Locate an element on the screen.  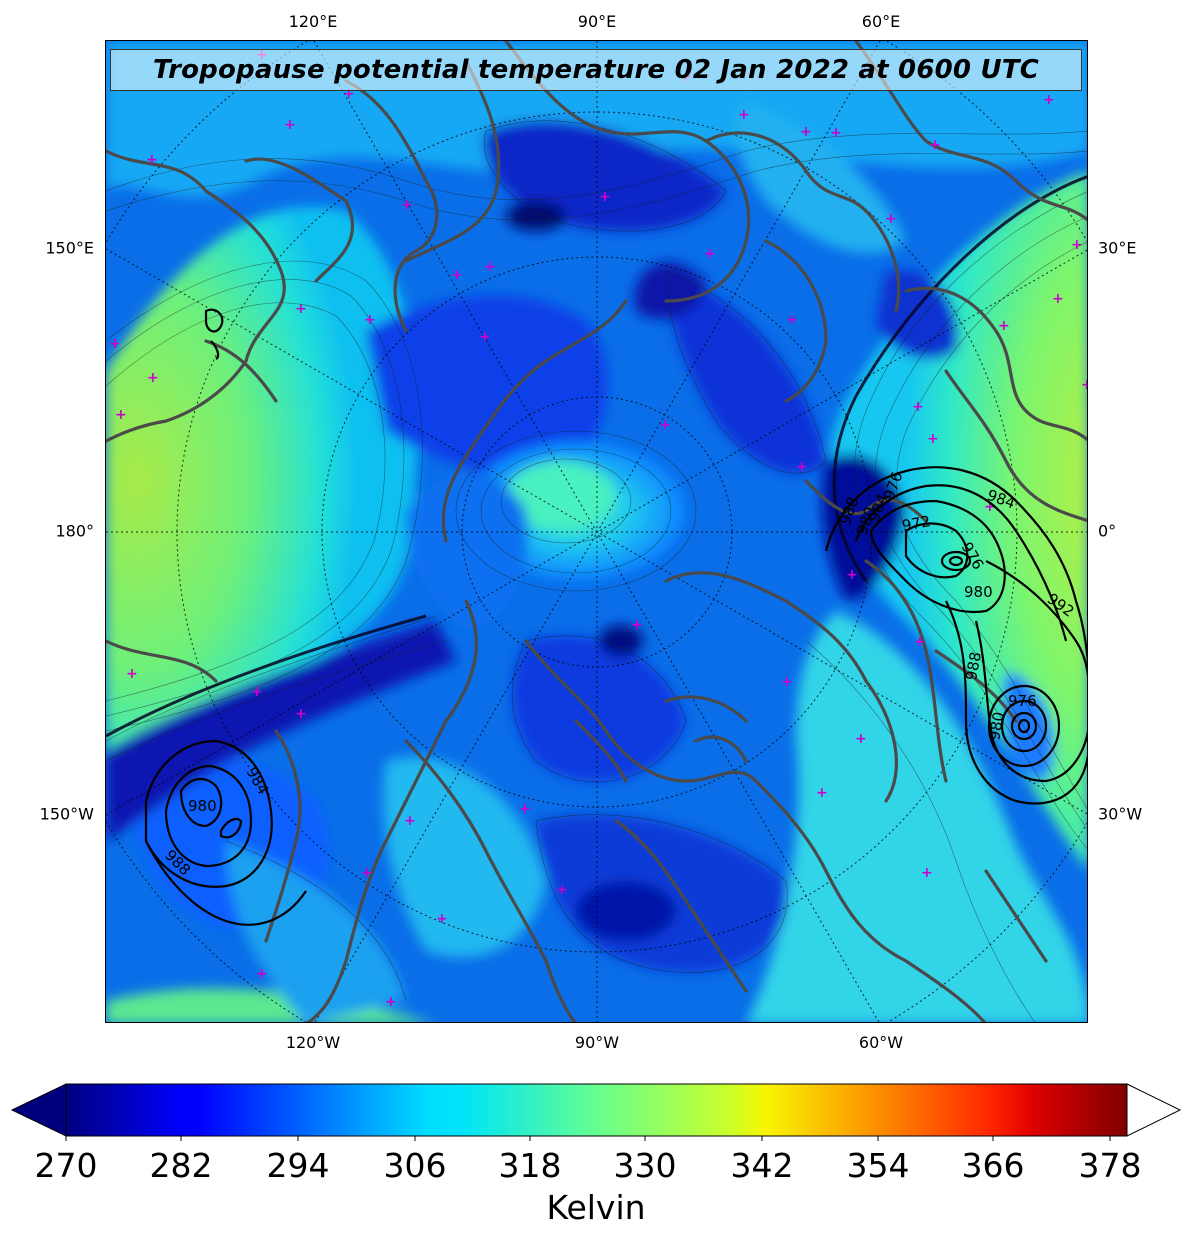
colorbar is located at coordinates (596, 1112).